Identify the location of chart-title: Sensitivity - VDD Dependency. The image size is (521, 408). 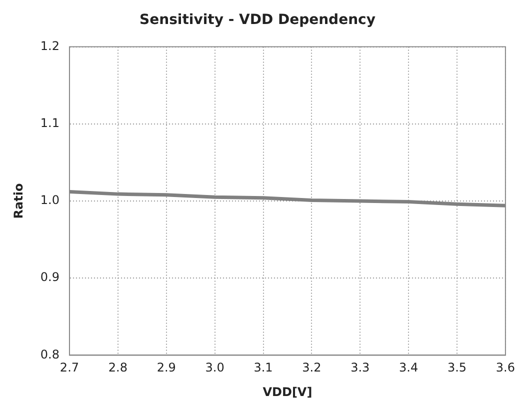
(258, 20).